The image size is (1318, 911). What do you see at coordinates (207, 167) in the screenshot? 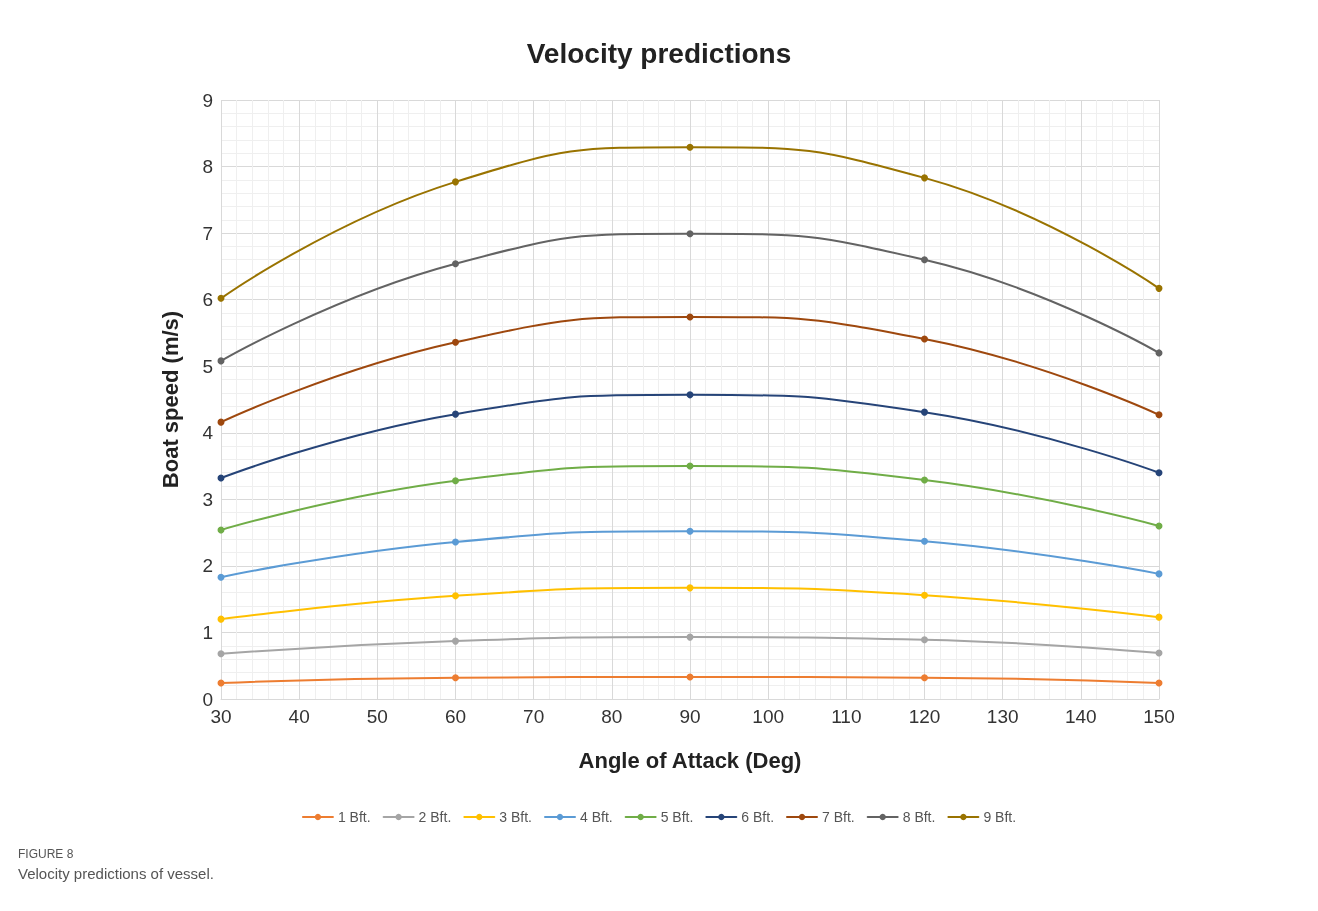
I see `y-tick-label: 8` at bounding box center [207, 167].